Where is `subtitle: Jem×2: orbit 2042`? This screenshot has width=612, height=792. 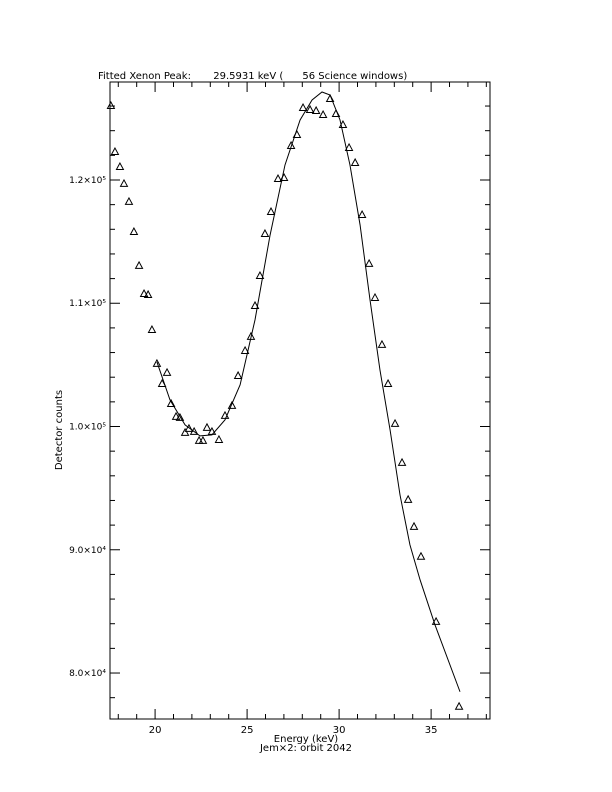
subtitle: Jem×2: orbit 2042 is located at coordinates (305, 748).